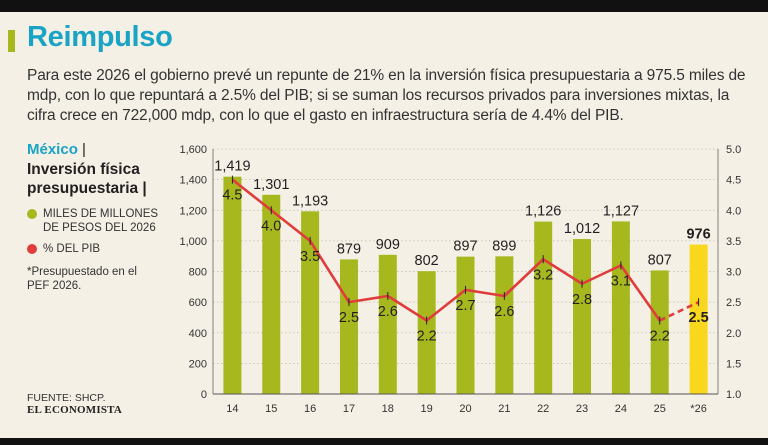 The height and width of the screenshot is (445, 768). Describe the element at coordinates (733, 150) in the screenshot. I see `y2-tick-label: 5.0` at that location.